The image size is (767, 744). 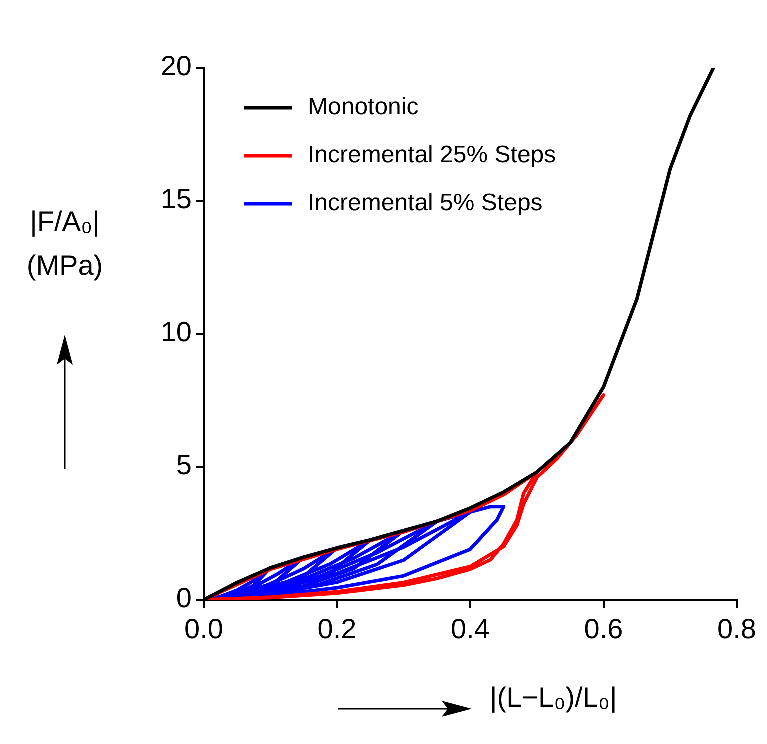 I want to click on y-tick-label: 5, so click(x=184, y=465).